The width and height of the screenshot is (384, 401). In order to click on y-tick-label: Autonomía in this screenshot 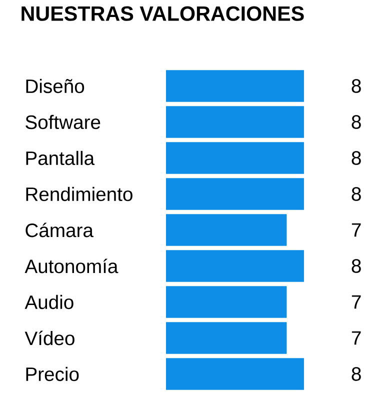, I will do `click(71, 266)`.